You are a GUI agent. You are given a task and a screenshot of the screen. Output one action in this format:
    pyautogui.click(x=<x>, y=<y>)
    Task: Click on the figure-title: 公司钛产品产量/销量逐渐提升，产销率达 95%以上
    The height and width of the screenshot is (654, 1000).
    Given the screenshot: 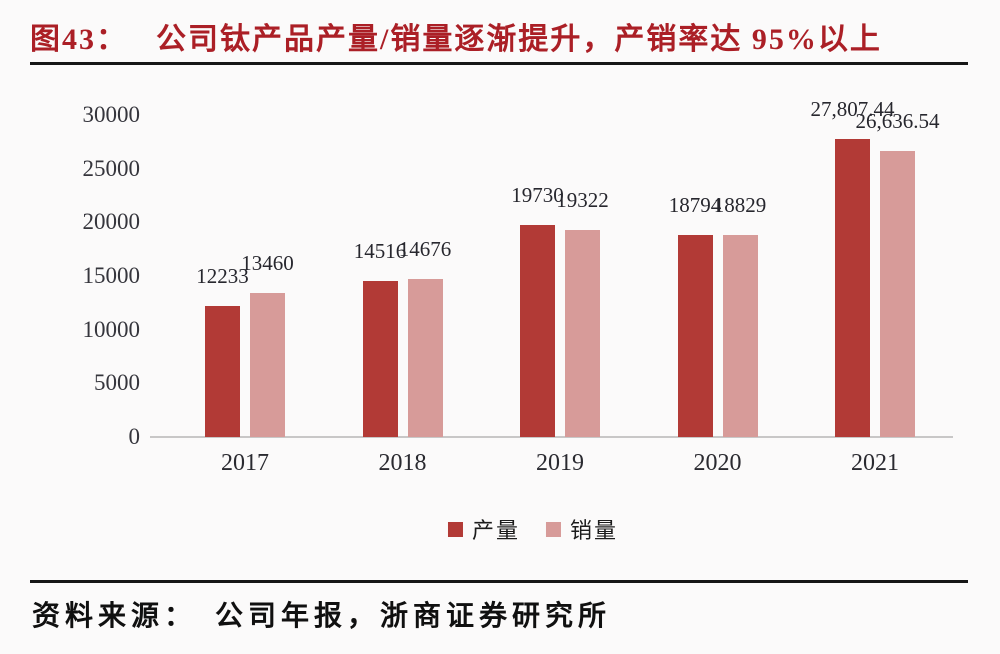 What is the action you would take?
    pyautogui.click(x=519, y=39)
    